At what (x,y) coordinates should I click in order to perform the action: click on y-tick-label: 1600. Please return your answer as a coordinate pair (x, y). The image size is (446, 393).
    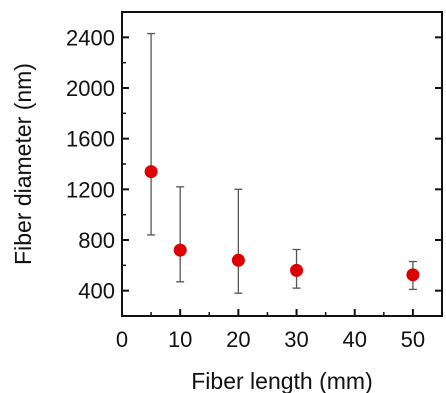
    Looking at the image, I should click on (90, 139).